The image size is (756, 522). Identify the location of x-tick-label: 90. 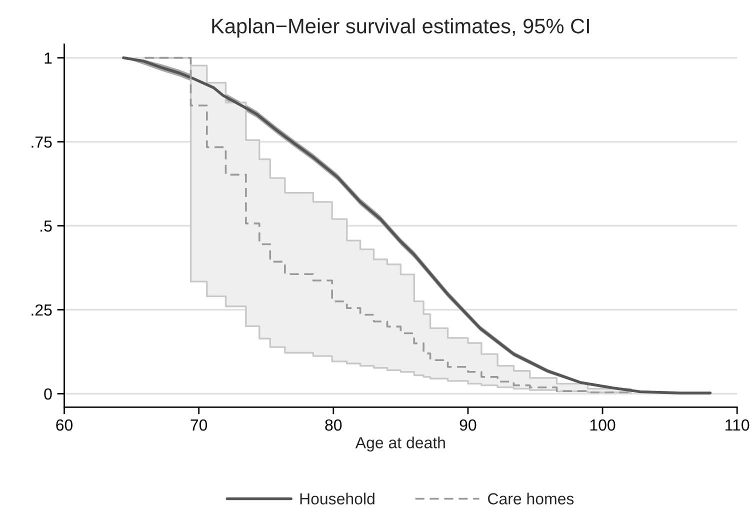
(468, 425).